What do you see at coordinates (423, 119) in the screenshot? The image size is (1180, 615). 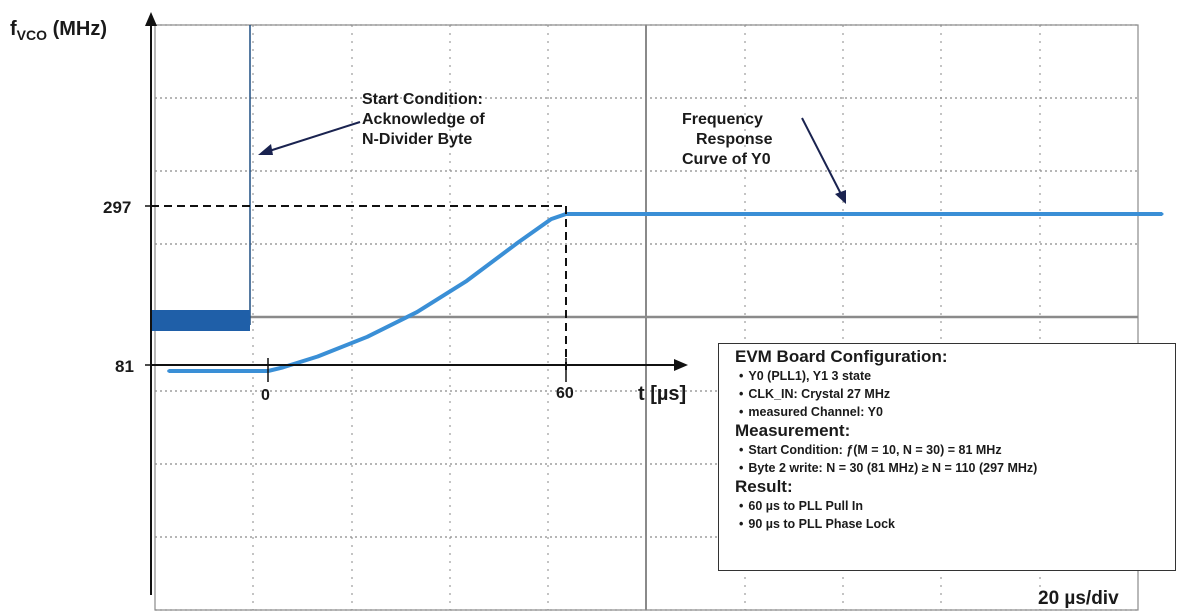 I see `annotation-start-line2: Acknowledge of` at bounding box center [423, 119].